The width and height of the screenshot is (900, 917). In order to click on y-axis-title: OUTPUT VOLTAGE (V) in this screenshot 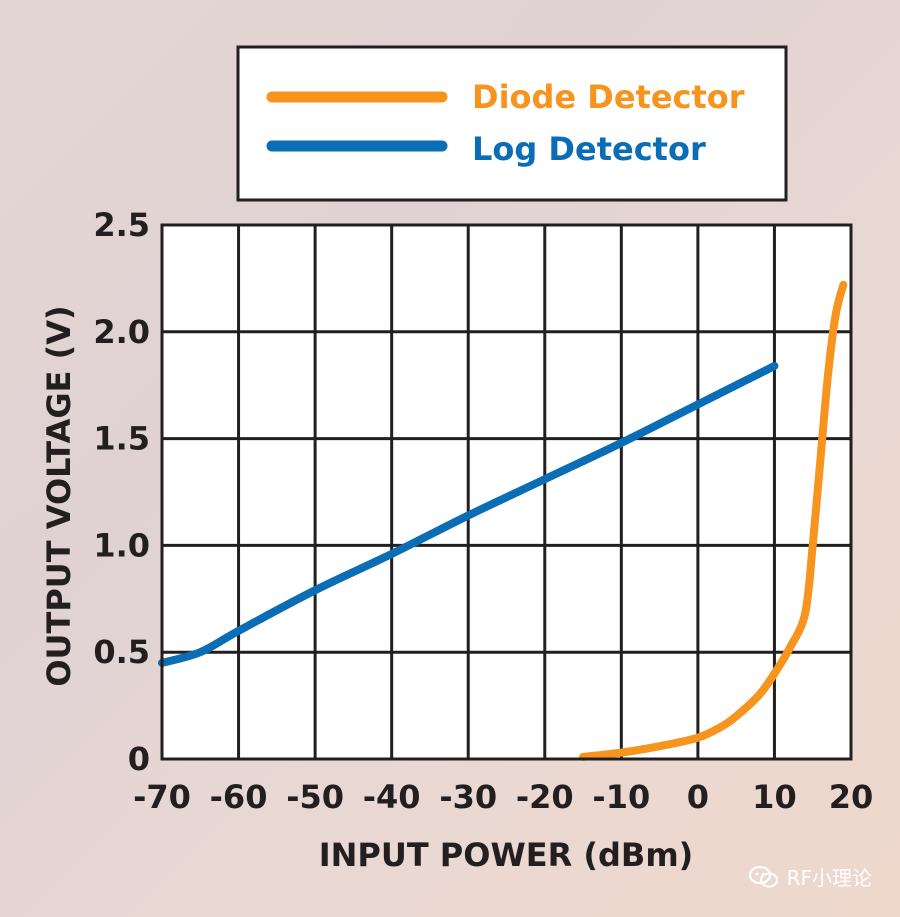, I will do `click(59, 495)`.